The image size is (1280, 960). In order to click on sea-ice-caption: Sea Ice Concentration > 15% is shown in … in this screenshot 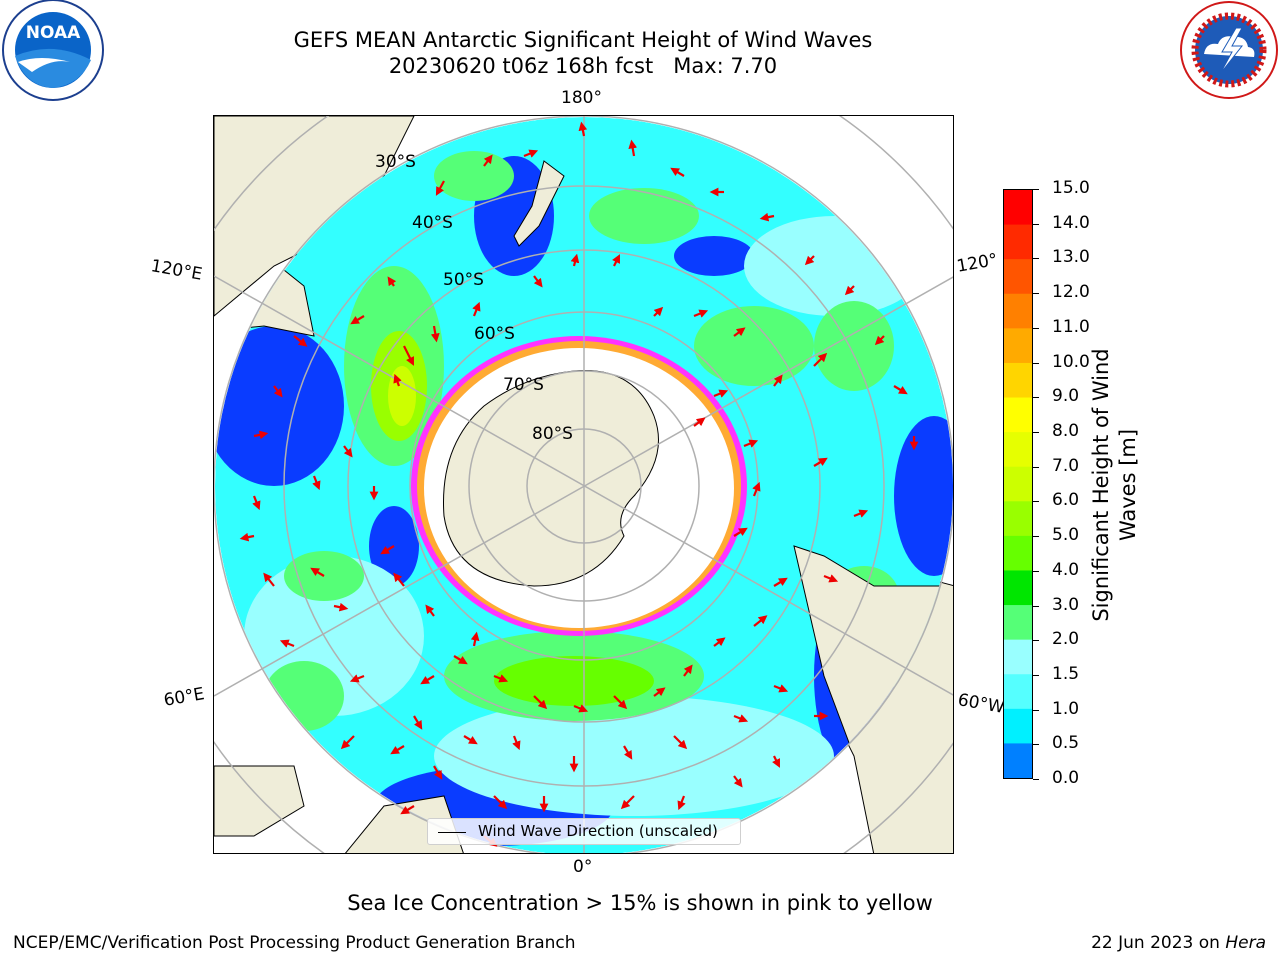, I will do `click(640, 903)`.